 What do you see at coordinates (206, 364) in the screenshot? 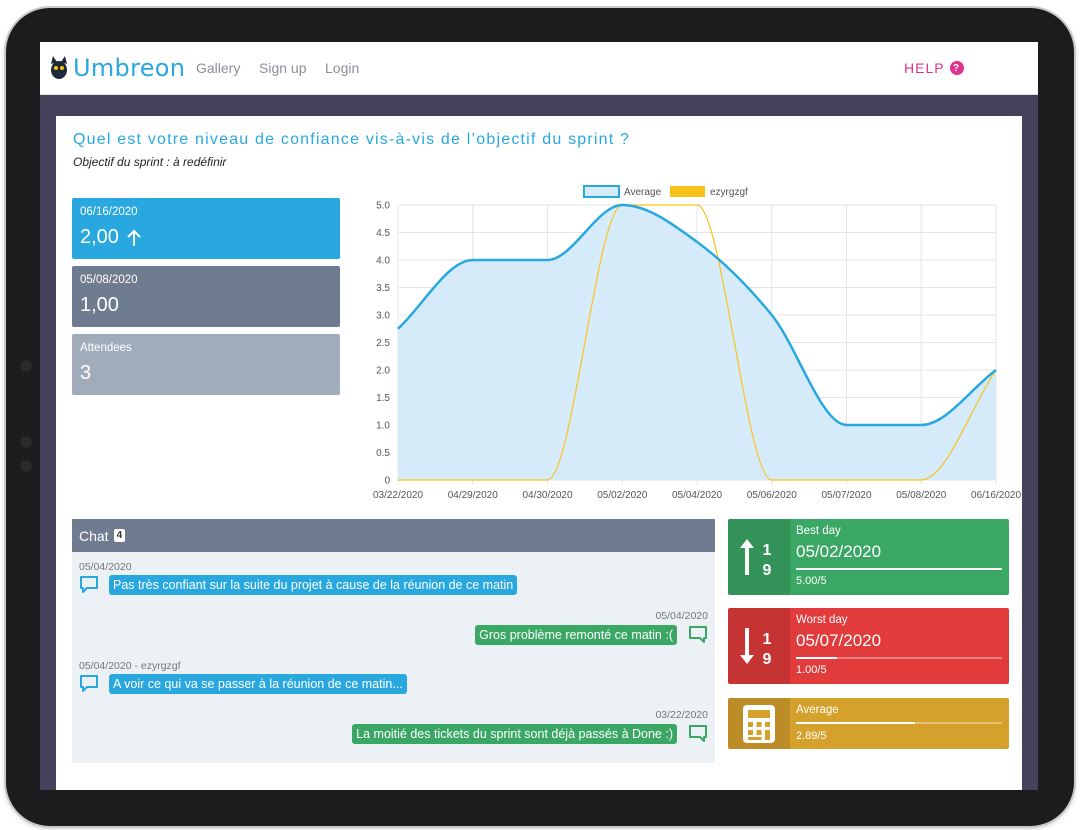
I see `stat-attendees: Attendees 3` at bounding box center [206, 364].